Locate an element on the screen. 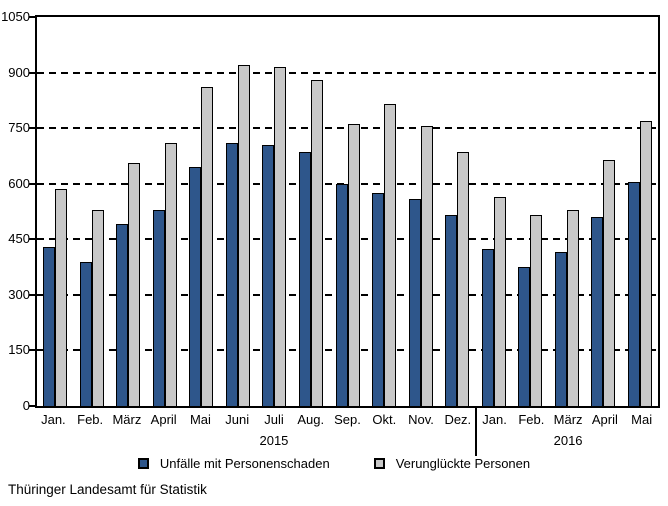 Image resolution: width=668 pixels, height=506 pixels. legend-item-unfaelle: Unfälle mit Personenschaden is located at coordinates (233, 463).